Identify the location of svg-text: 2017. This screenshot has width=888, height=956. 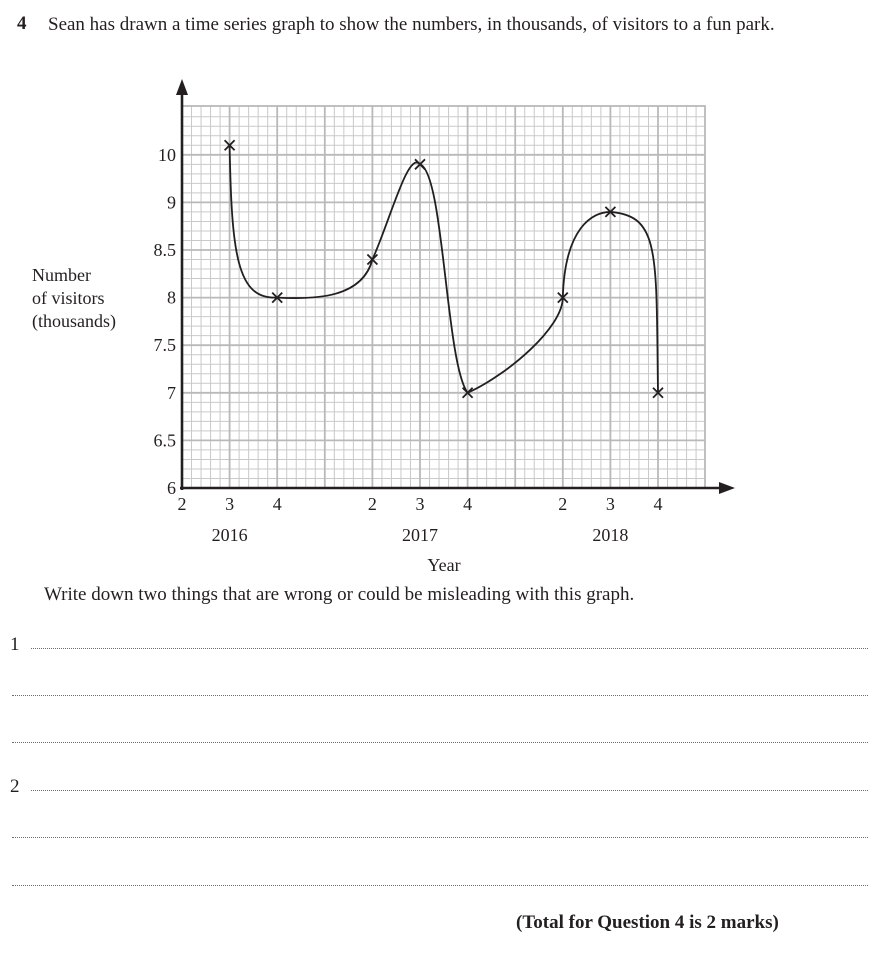
(420, 535).